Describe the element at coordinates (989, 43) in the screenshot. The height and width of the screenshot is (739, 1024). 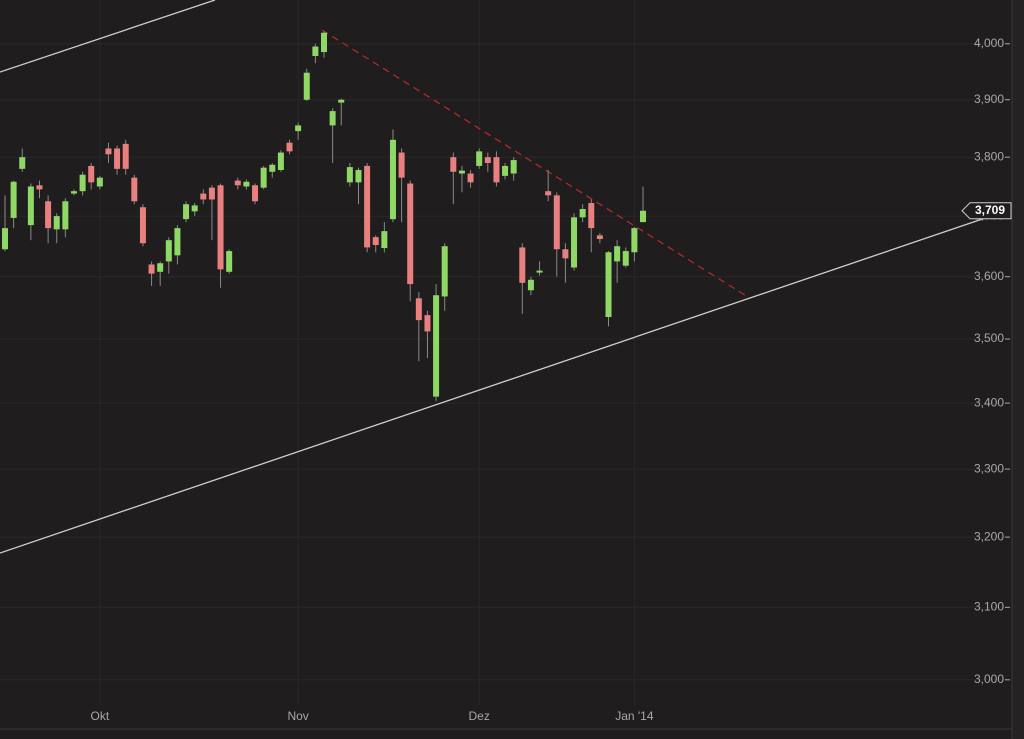
I see `y-tick-label: 4,000` at that location.